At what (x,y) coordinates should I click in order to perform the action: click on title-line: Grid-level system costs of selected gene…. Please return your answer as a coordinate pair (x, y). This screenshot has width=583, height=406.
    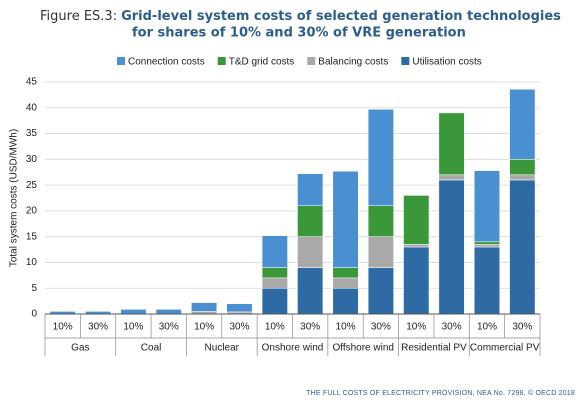
    Looking at the image, I should click on (341, 16).